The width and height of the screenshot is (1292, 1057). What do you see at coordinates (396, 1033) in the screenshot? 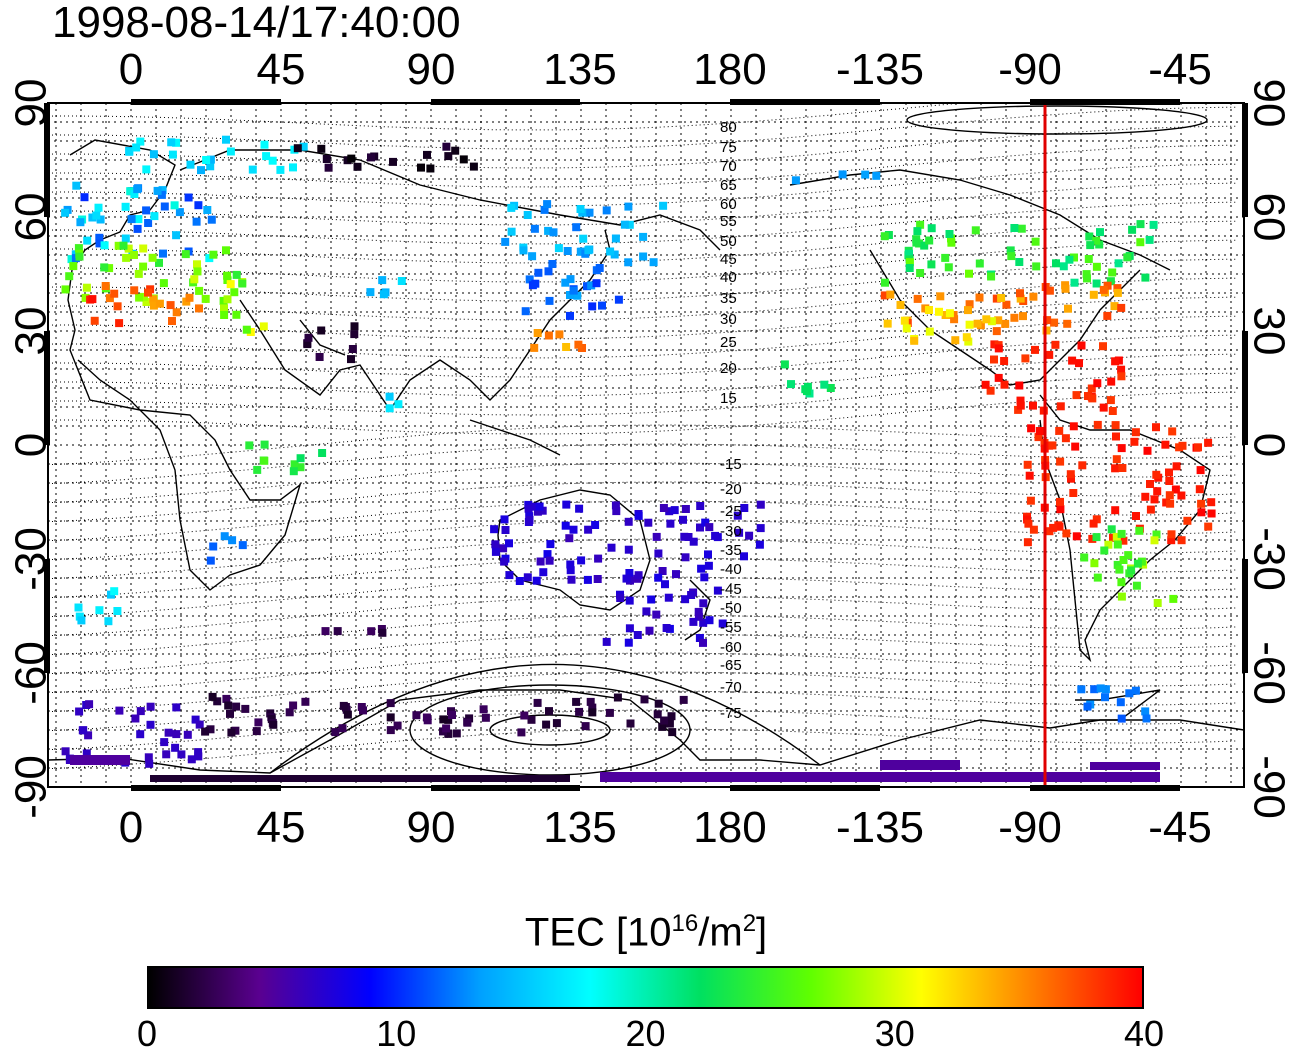
I see `colorbar-tick-label: 10` at bounding box center [396, 1033].